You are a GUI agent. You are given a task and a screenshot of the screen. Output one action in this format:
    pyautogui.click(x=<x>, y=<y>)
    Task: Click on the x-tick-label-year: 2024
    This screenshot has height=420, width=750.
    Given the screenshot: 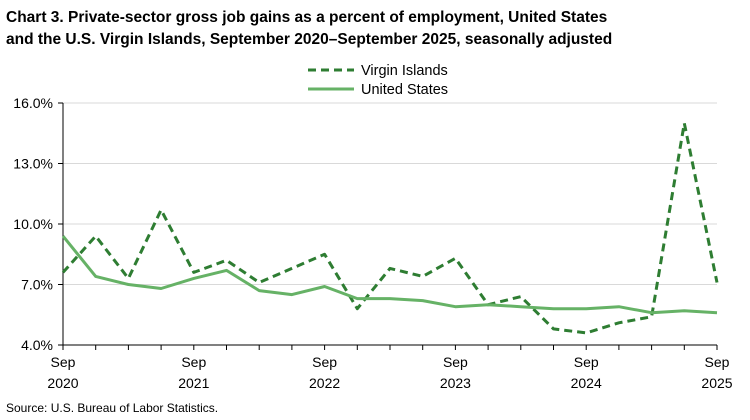 What is the action you would take?
    pyautogui.click(x=586, y=383)
    